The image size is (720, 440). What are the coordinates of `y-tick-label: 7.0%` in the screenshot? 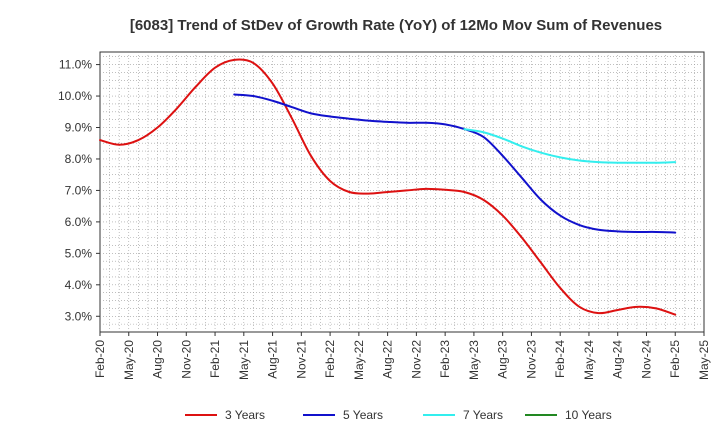 It's located at (79, 190).